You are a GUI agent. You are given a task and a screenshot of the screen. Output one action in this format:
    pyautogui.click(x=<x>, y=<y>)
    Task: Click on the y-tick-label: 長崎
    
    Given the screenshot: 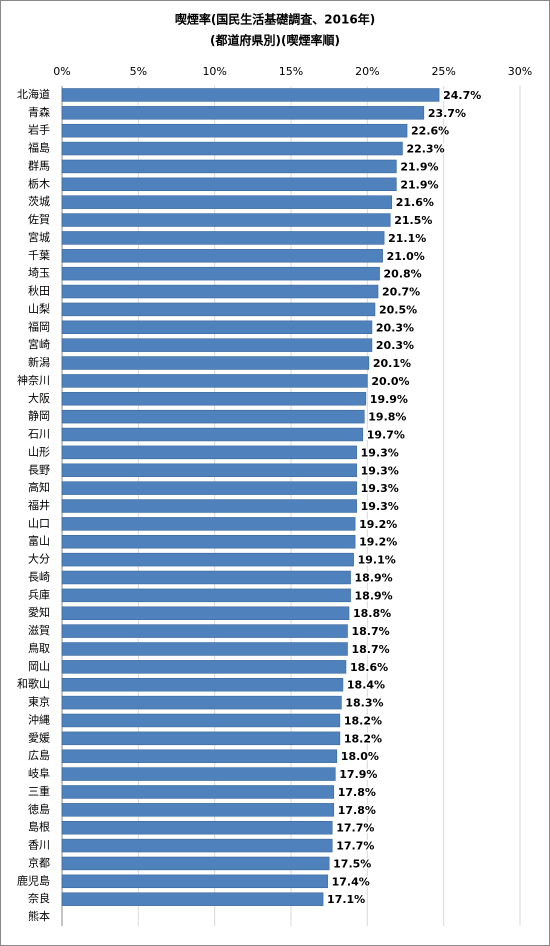 What is the action you would take?
    pyautogui.click(x=39, y=576)
    